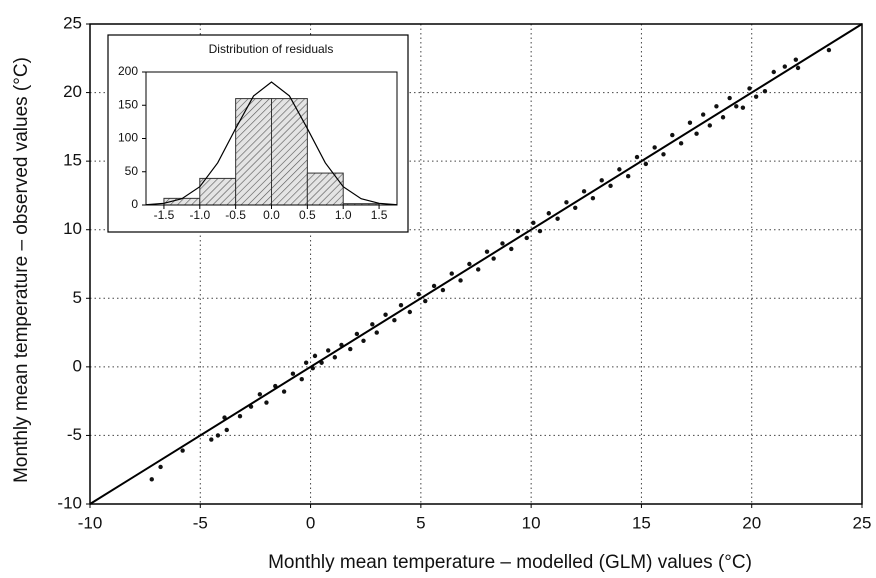  I want to click on y-tick-label: 25, so click(72, 22).